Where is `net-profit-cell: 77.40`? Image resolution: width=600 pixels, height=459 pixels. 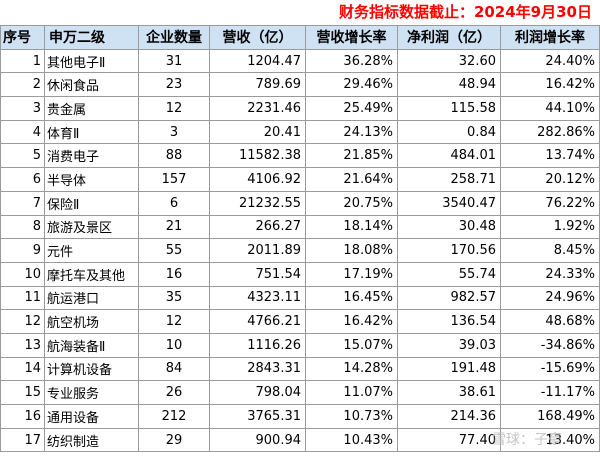 net-profit-cell: 77.40 is located at coordinates (449, 440).